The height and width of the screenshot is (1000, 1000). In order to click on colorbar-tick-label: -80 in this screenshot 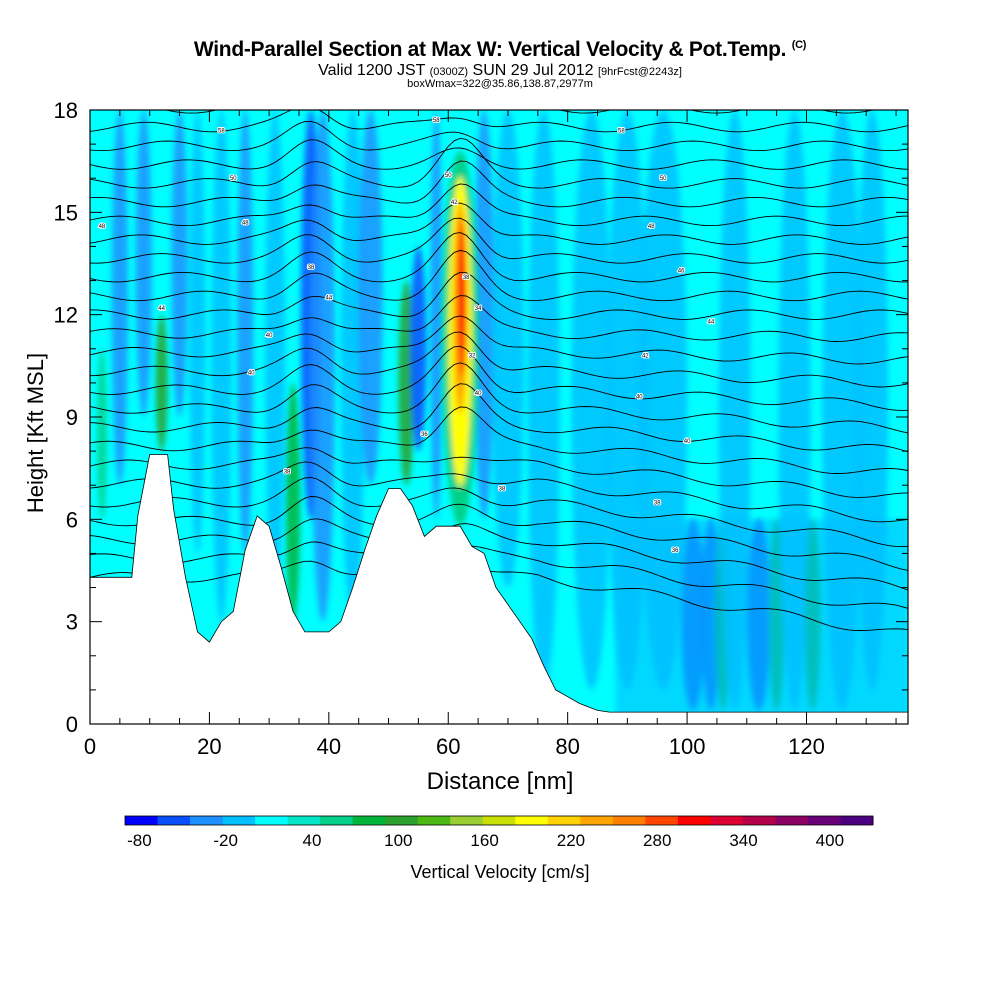, I will do `click(139, 840)`.